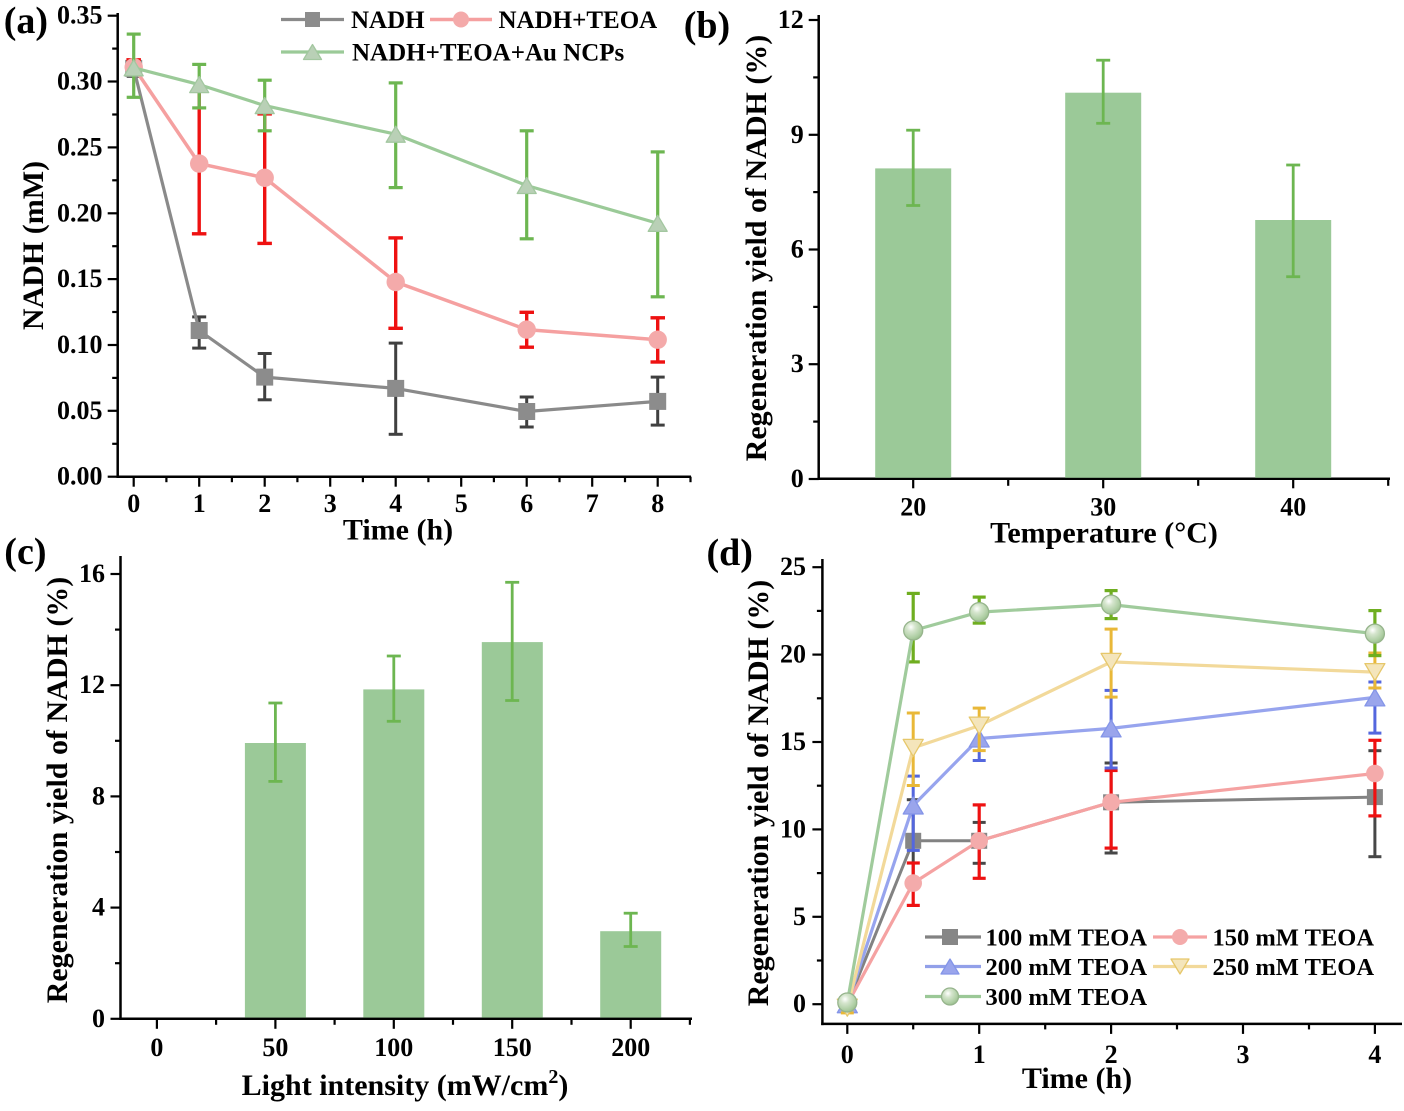 This screenshot has height=1111, width=1404. Describe the element at coordinates (1067, 997) in the screenshot. I see `svg-text: 300 mM TEOA` at that location.